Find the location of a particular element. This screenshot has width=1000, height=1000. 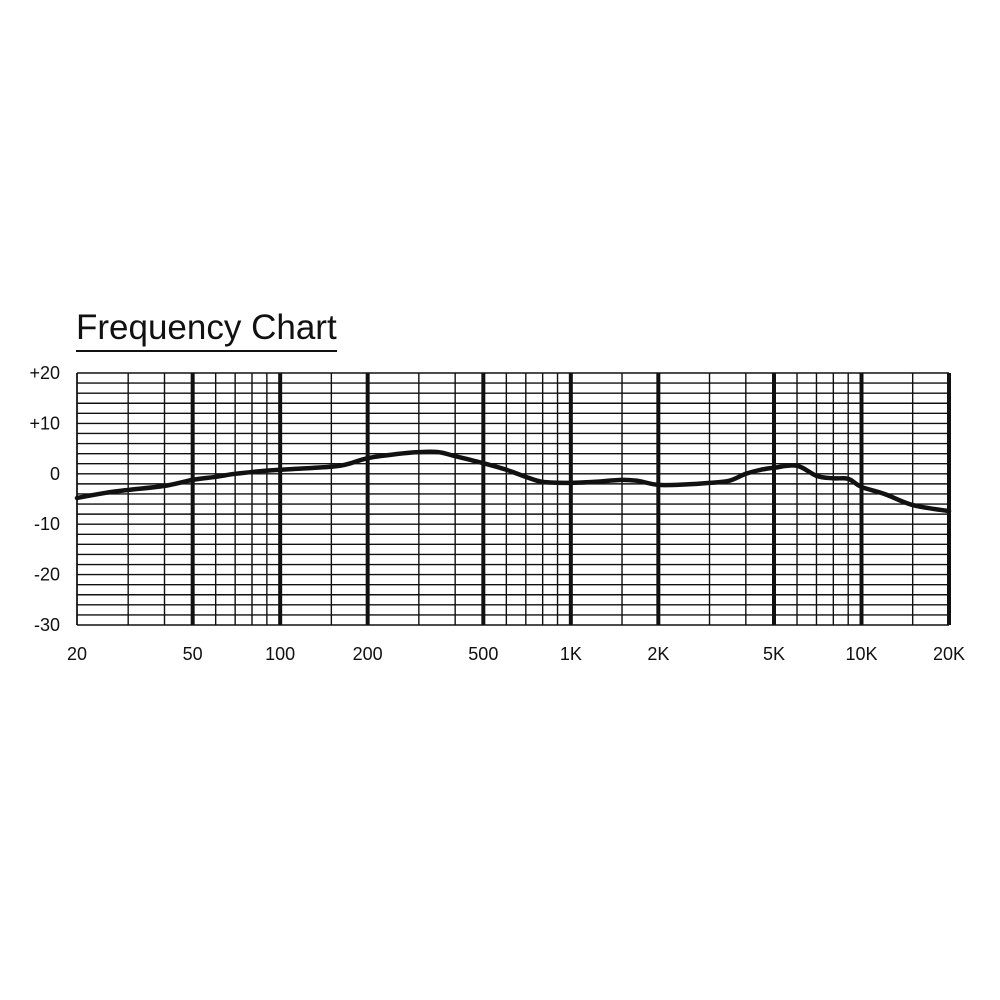

y-tick-label: -30 is located at coordinates (47, 625).